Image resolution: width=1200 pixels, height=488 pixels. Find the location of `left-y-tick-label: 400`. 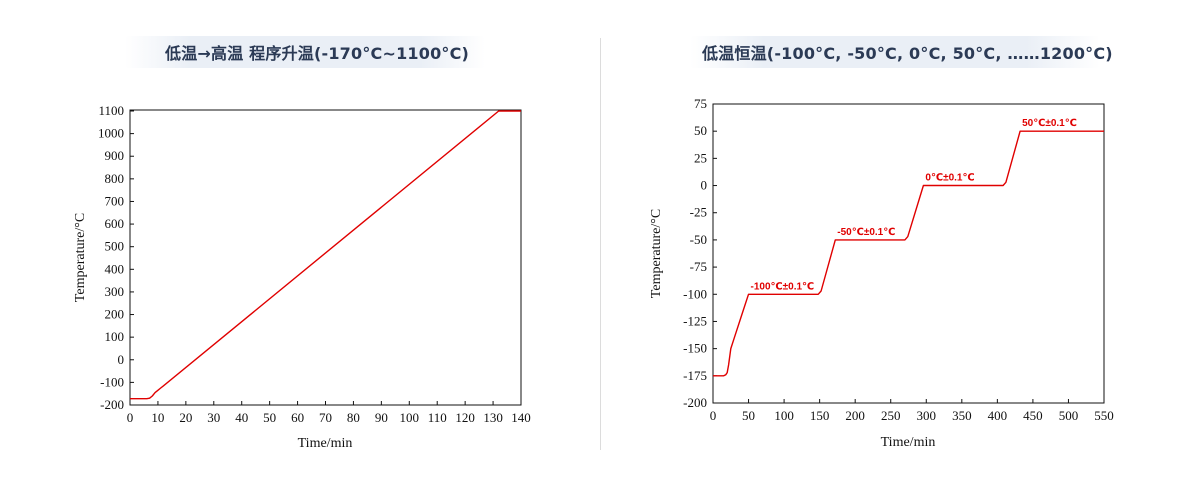

left-y-tick-label: 400 is located at coordinates (115, 268).